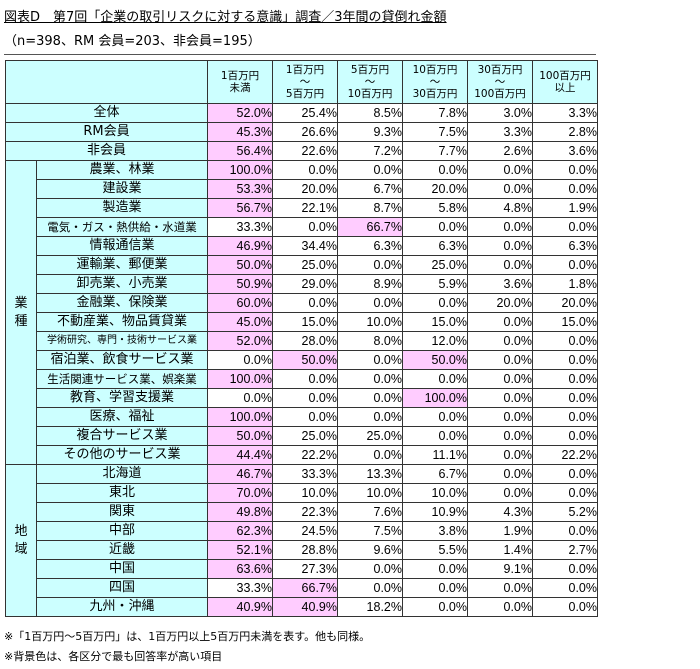 The height and width of the screenshot is (669, 700). What do you see at coordinates (122, 588) in the screenshot?
I see `row-label: 四国` at bounding box center [122, 588].